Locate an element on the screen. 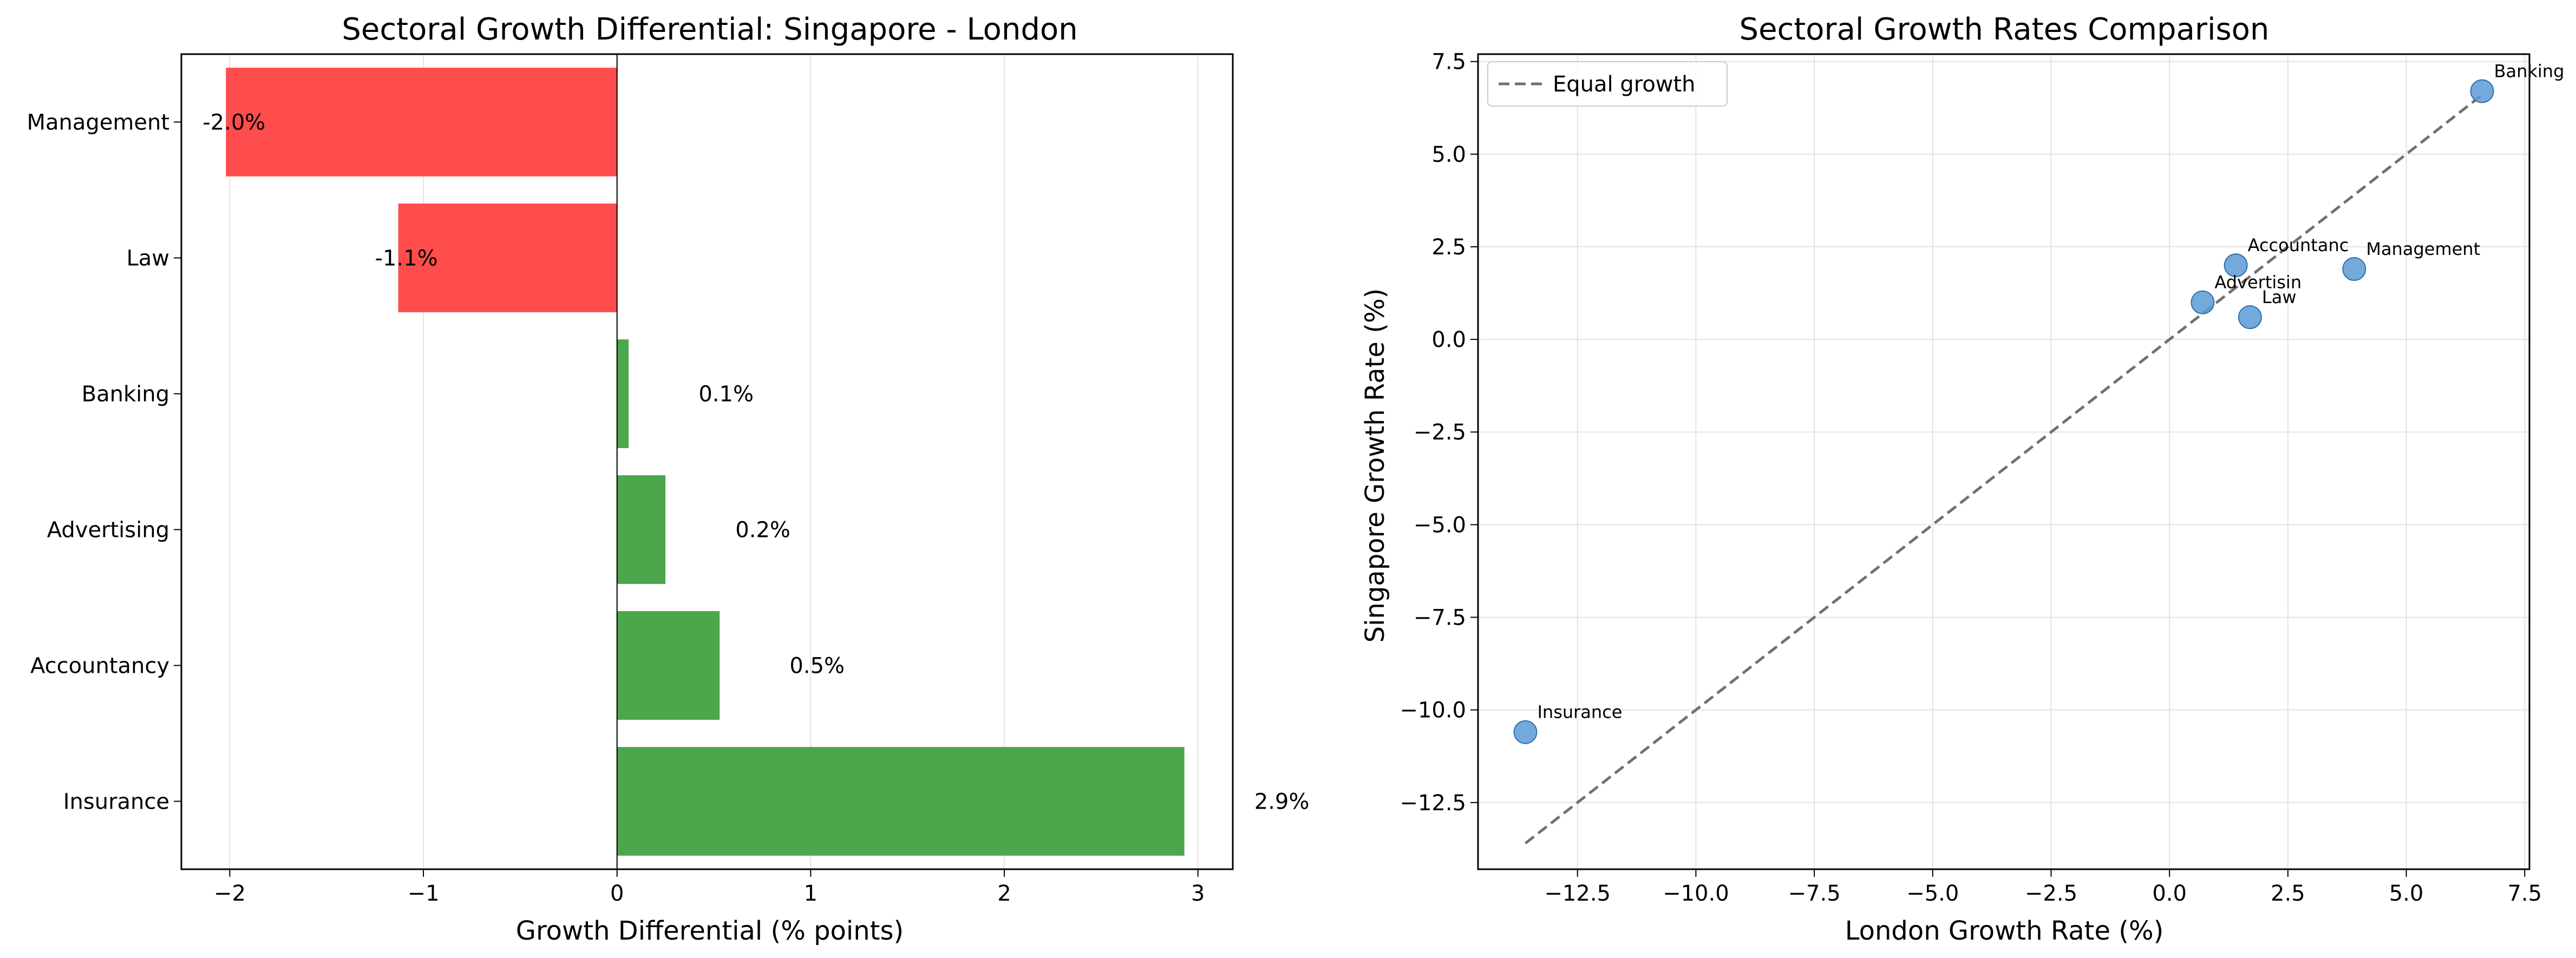 Image resolution: width=2576 pixels, height=958 pixels. bar-value-label-insurance: 2.9% is located at coordinates (1282, 803).